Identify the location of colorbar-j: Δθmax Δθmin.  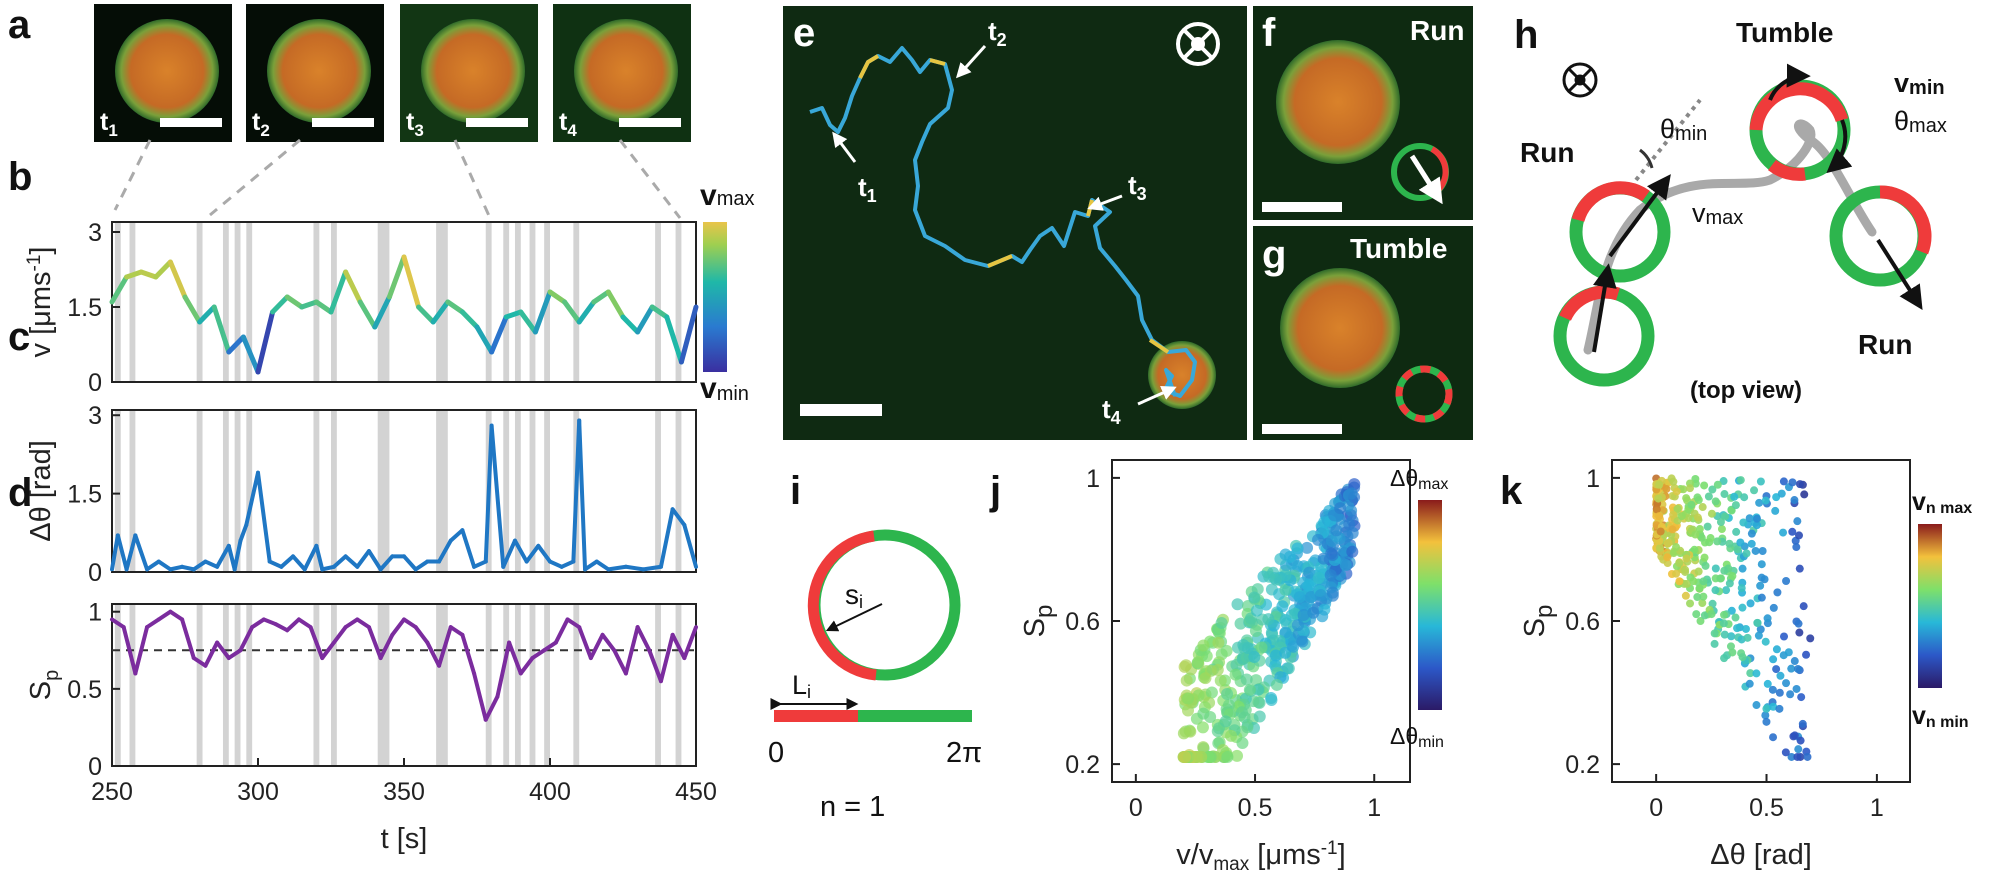
(1419, 608).